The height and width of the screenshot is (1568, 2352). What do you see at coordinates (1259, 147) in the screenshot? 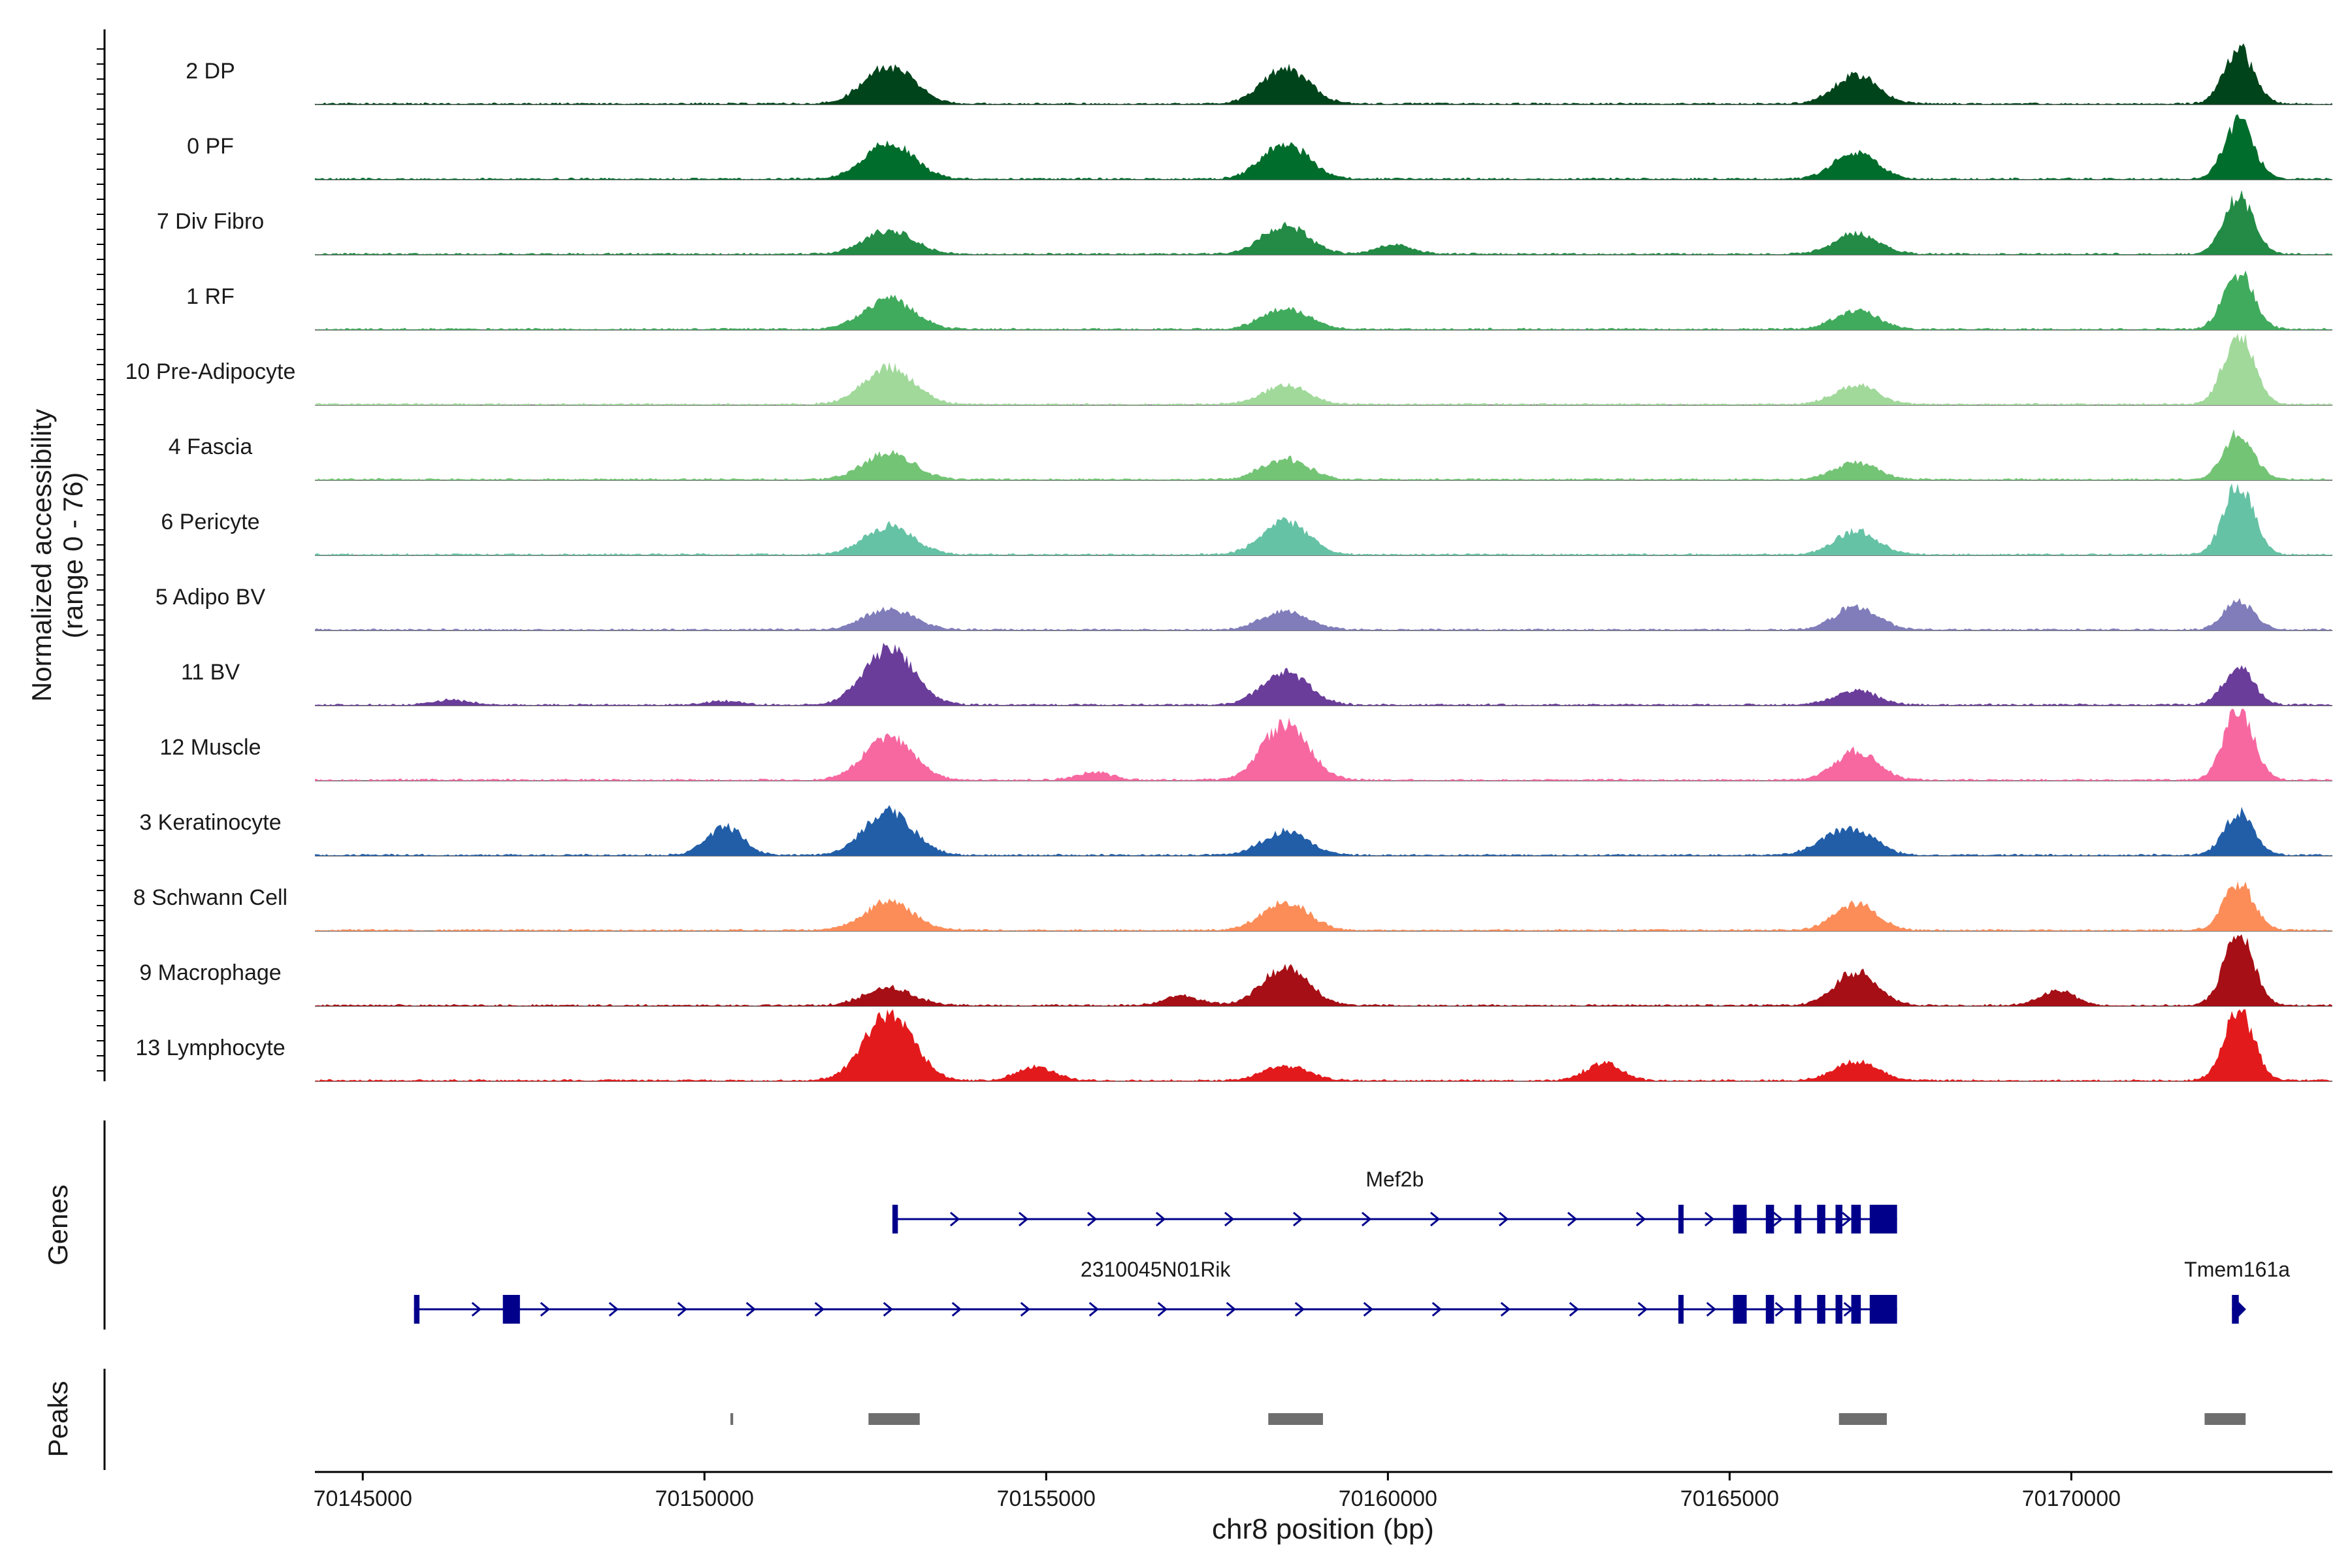
I see `coverage-track: 0 PF` at bounding box center [1259, 147].